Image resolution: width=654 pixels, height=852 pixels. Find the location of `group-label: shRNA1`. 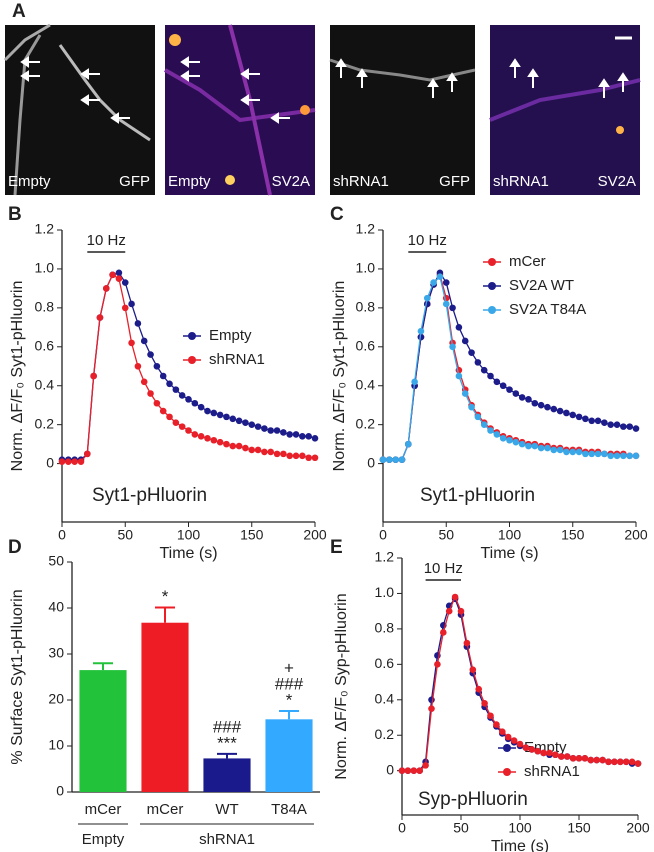

group-label: shRNA1 is located at coordinates (227, 839).